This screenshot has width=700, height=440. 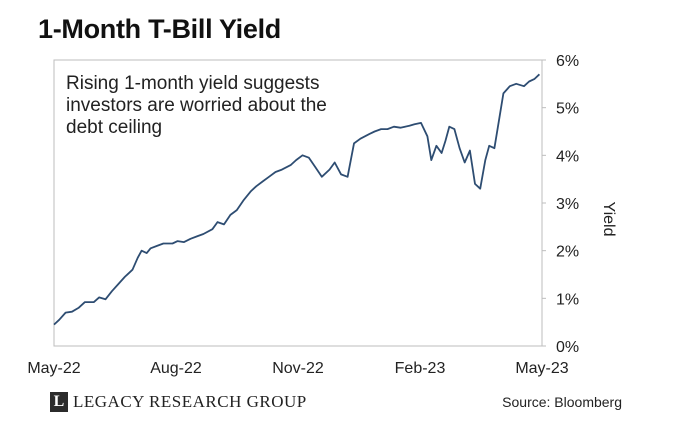 I want to click on x-tick-label: May-22, so click(x=53, y=368).